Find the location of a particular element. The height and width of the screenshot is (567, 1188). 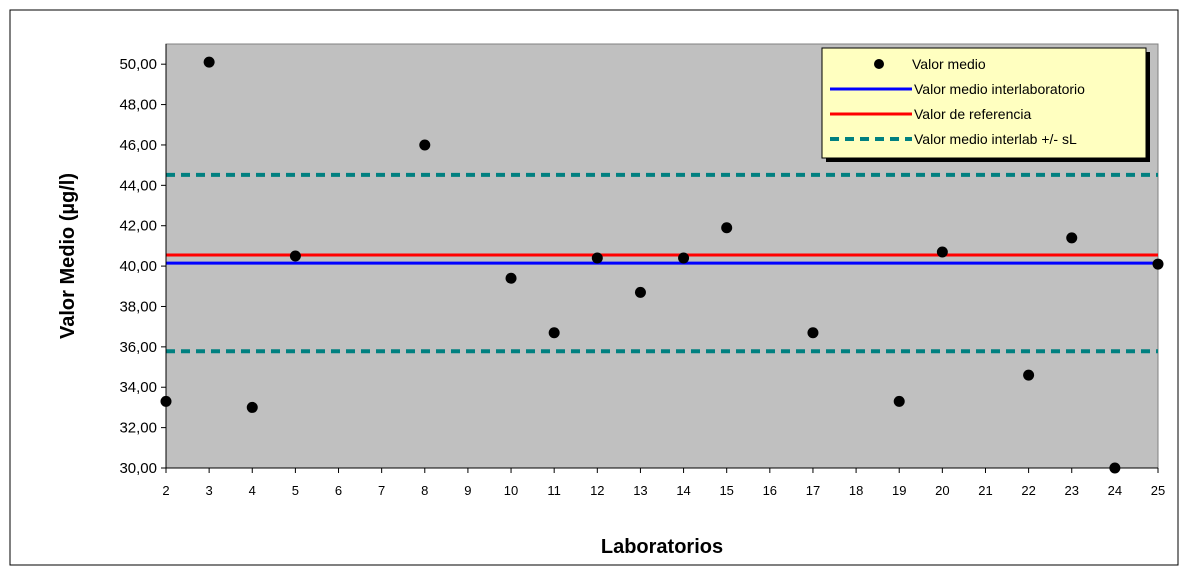

y-tick-label: 44,00 is located at coordinates (138, 185).